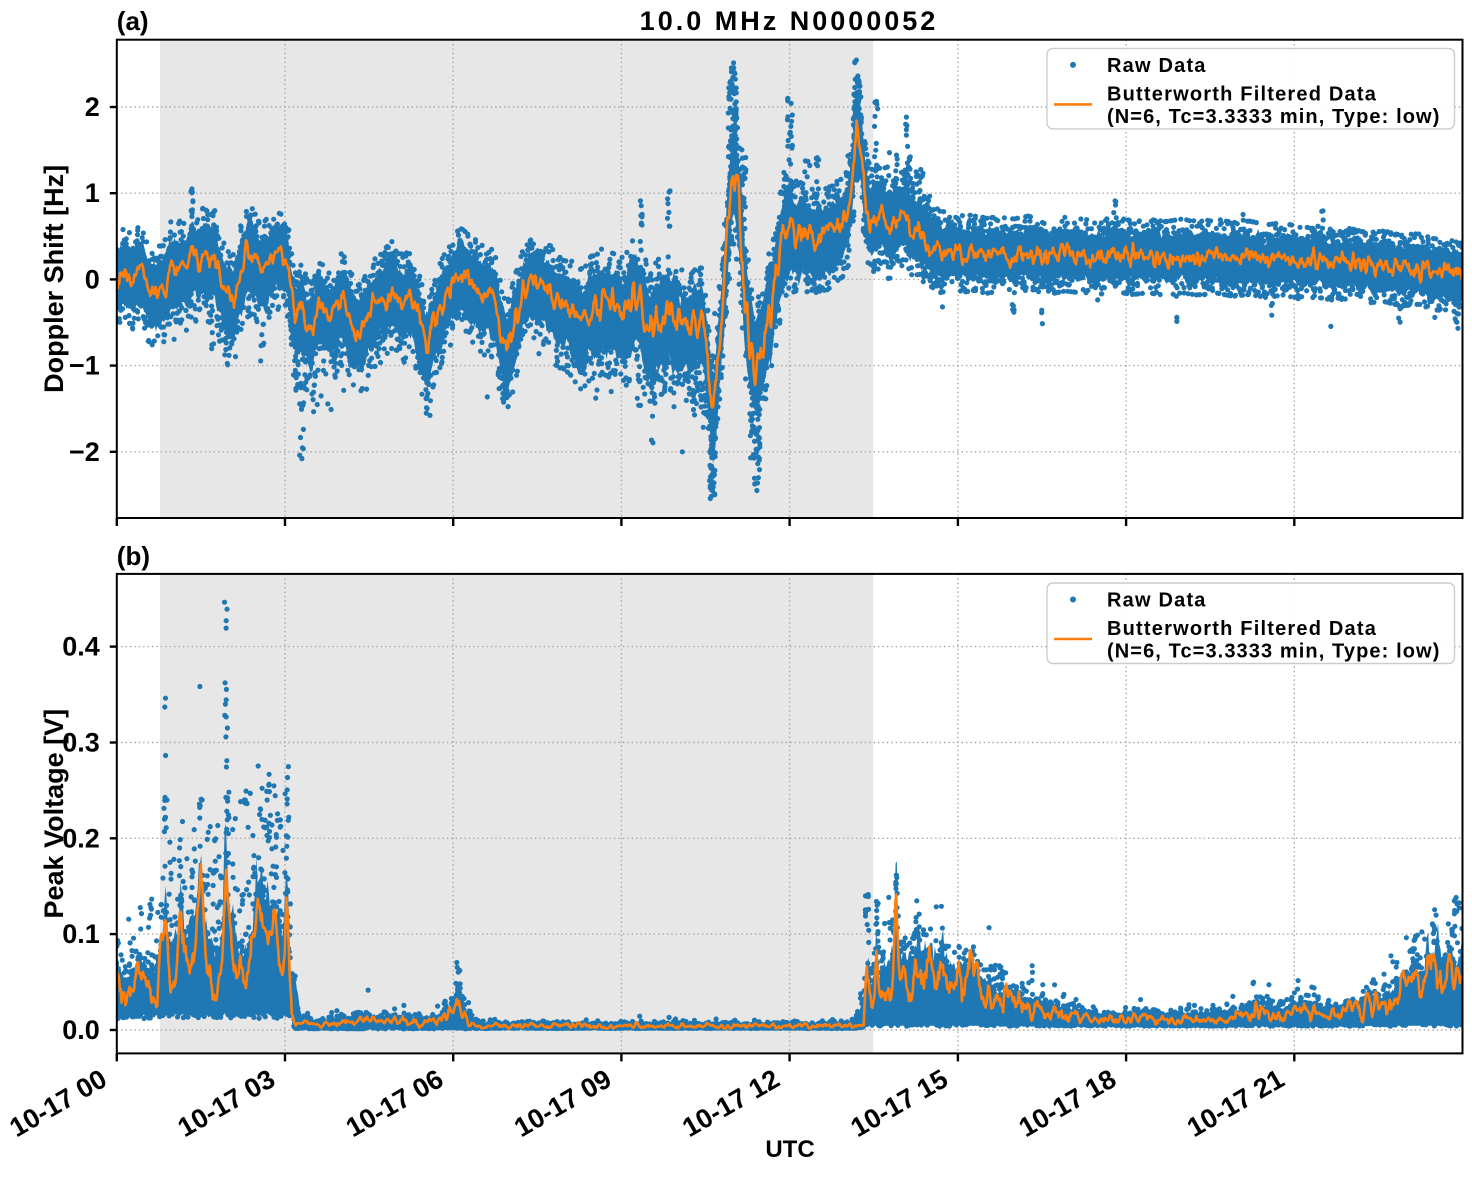  Describe the element at coordinates (84, 366) in the screenshot. I see `svg-text: −1` at that location.